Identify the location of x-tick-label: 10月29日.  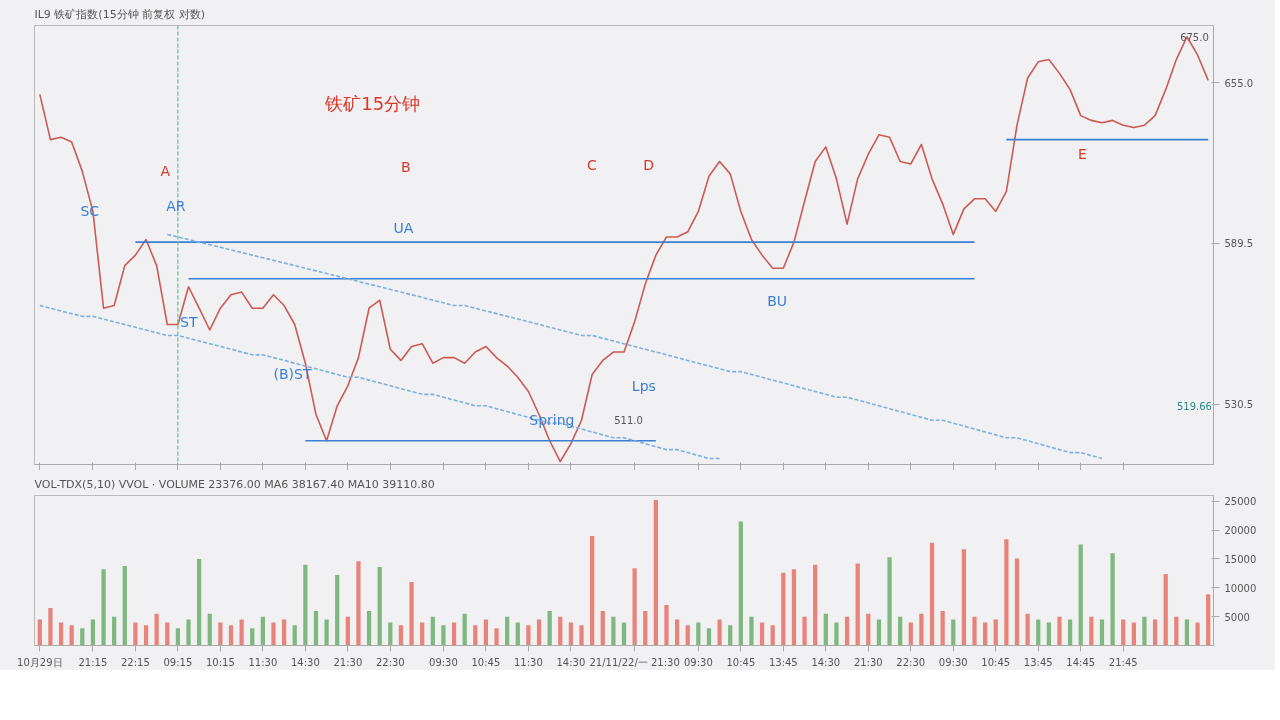
(40, 662).